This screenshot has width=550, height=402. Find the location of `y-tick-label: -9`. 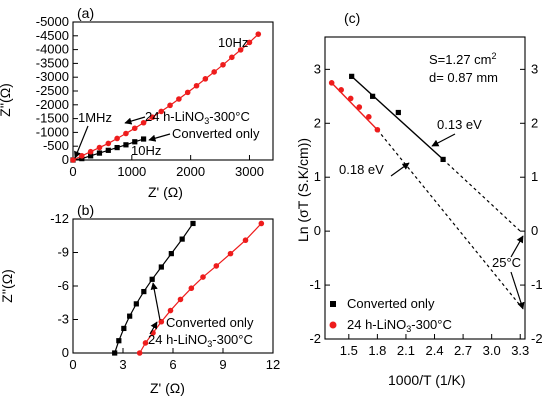

y-tick-label: -9 is located at coordinates (63, 252).